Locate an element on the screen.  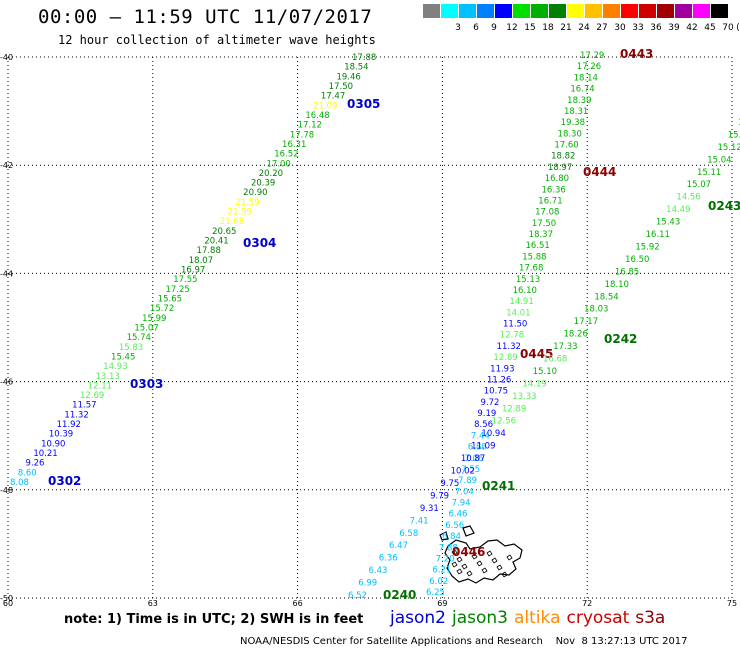
wave-height-label: 15.3 is located at coordinates (739, 123).